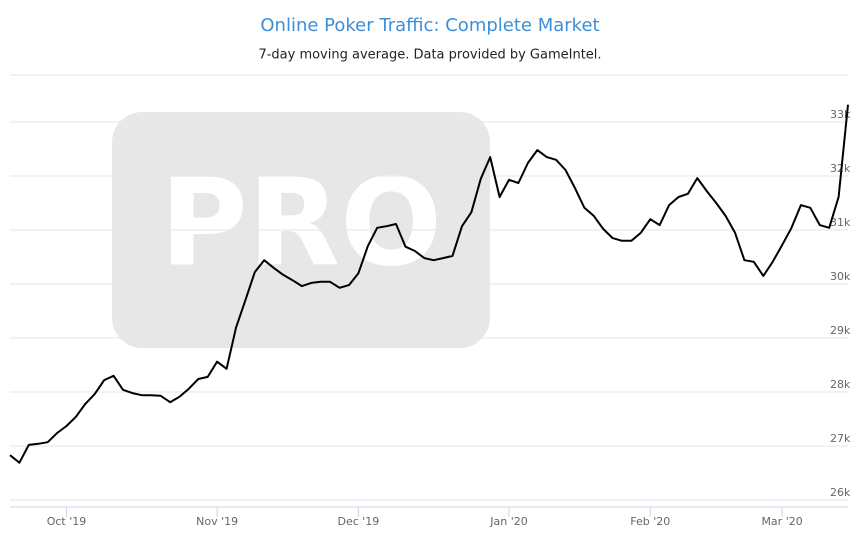 The width and height of the screenshot is (856, 538). Describe the element at coordinates (781, 521) in the screenshot. I see `x-tick-label: Mar '20` at that location.